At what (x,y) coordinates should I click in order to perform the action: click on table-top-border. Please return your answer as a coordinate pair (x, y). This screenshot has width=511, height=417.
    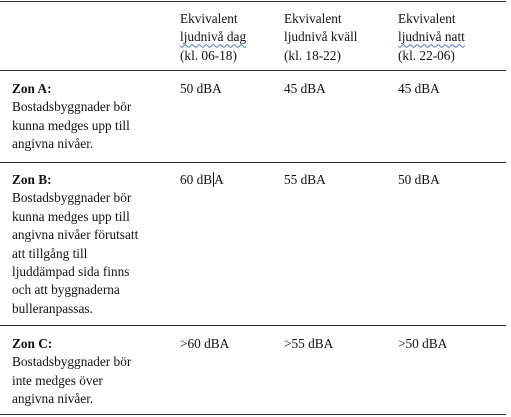
    Looking at the image, I should click on (253, 1).